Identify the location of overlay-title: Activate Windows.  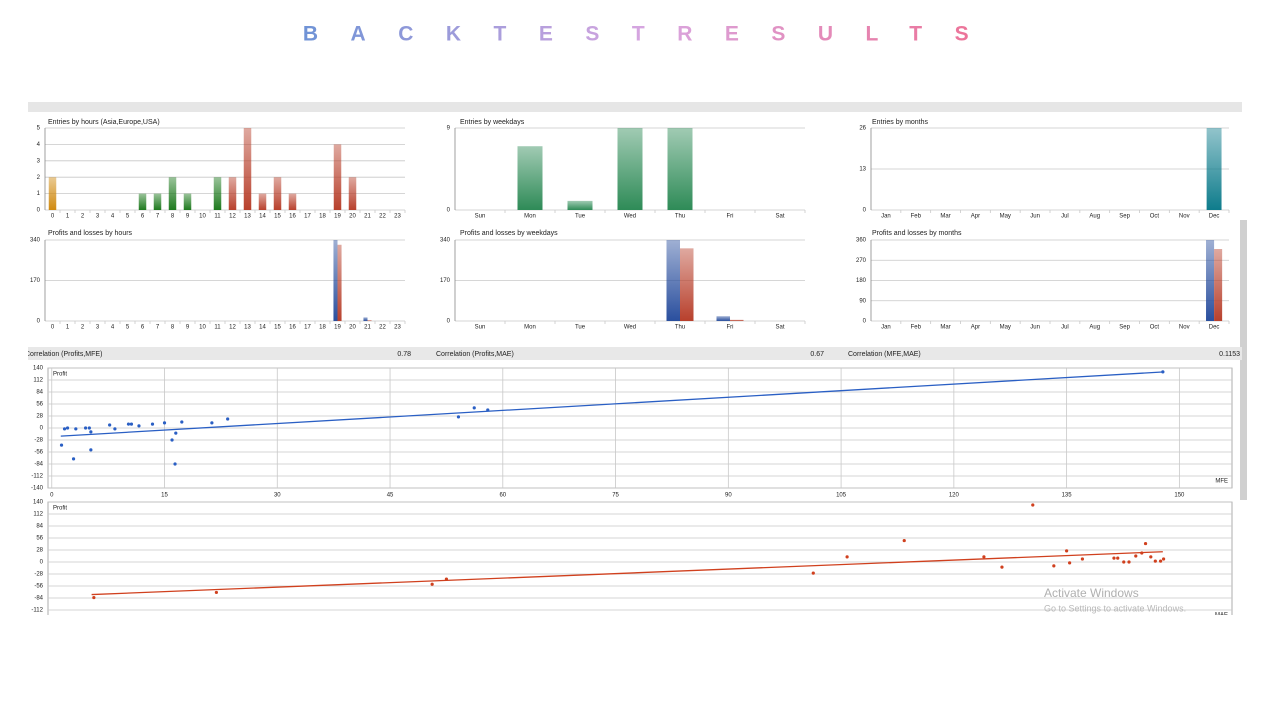
(1091, 593).